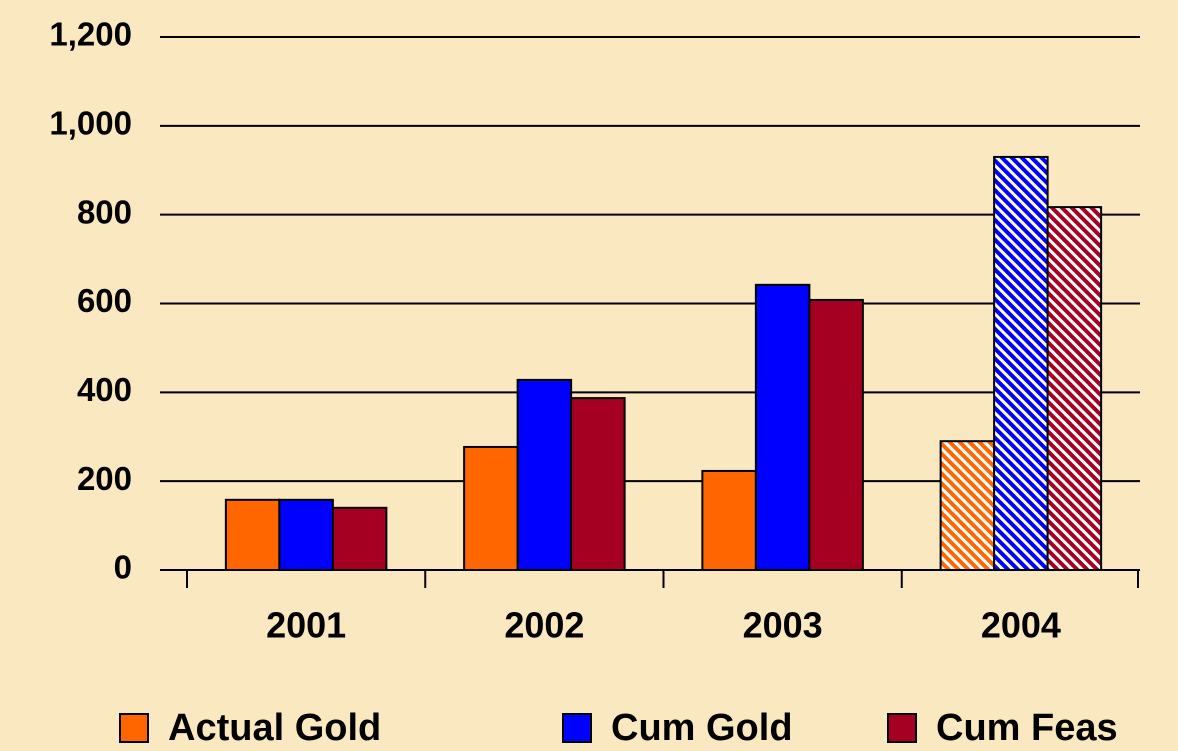  What do you see at coordinates (544, 625) in the screenshot?
I see `x-tick-label: 2002` at bounding box center [544, 625].